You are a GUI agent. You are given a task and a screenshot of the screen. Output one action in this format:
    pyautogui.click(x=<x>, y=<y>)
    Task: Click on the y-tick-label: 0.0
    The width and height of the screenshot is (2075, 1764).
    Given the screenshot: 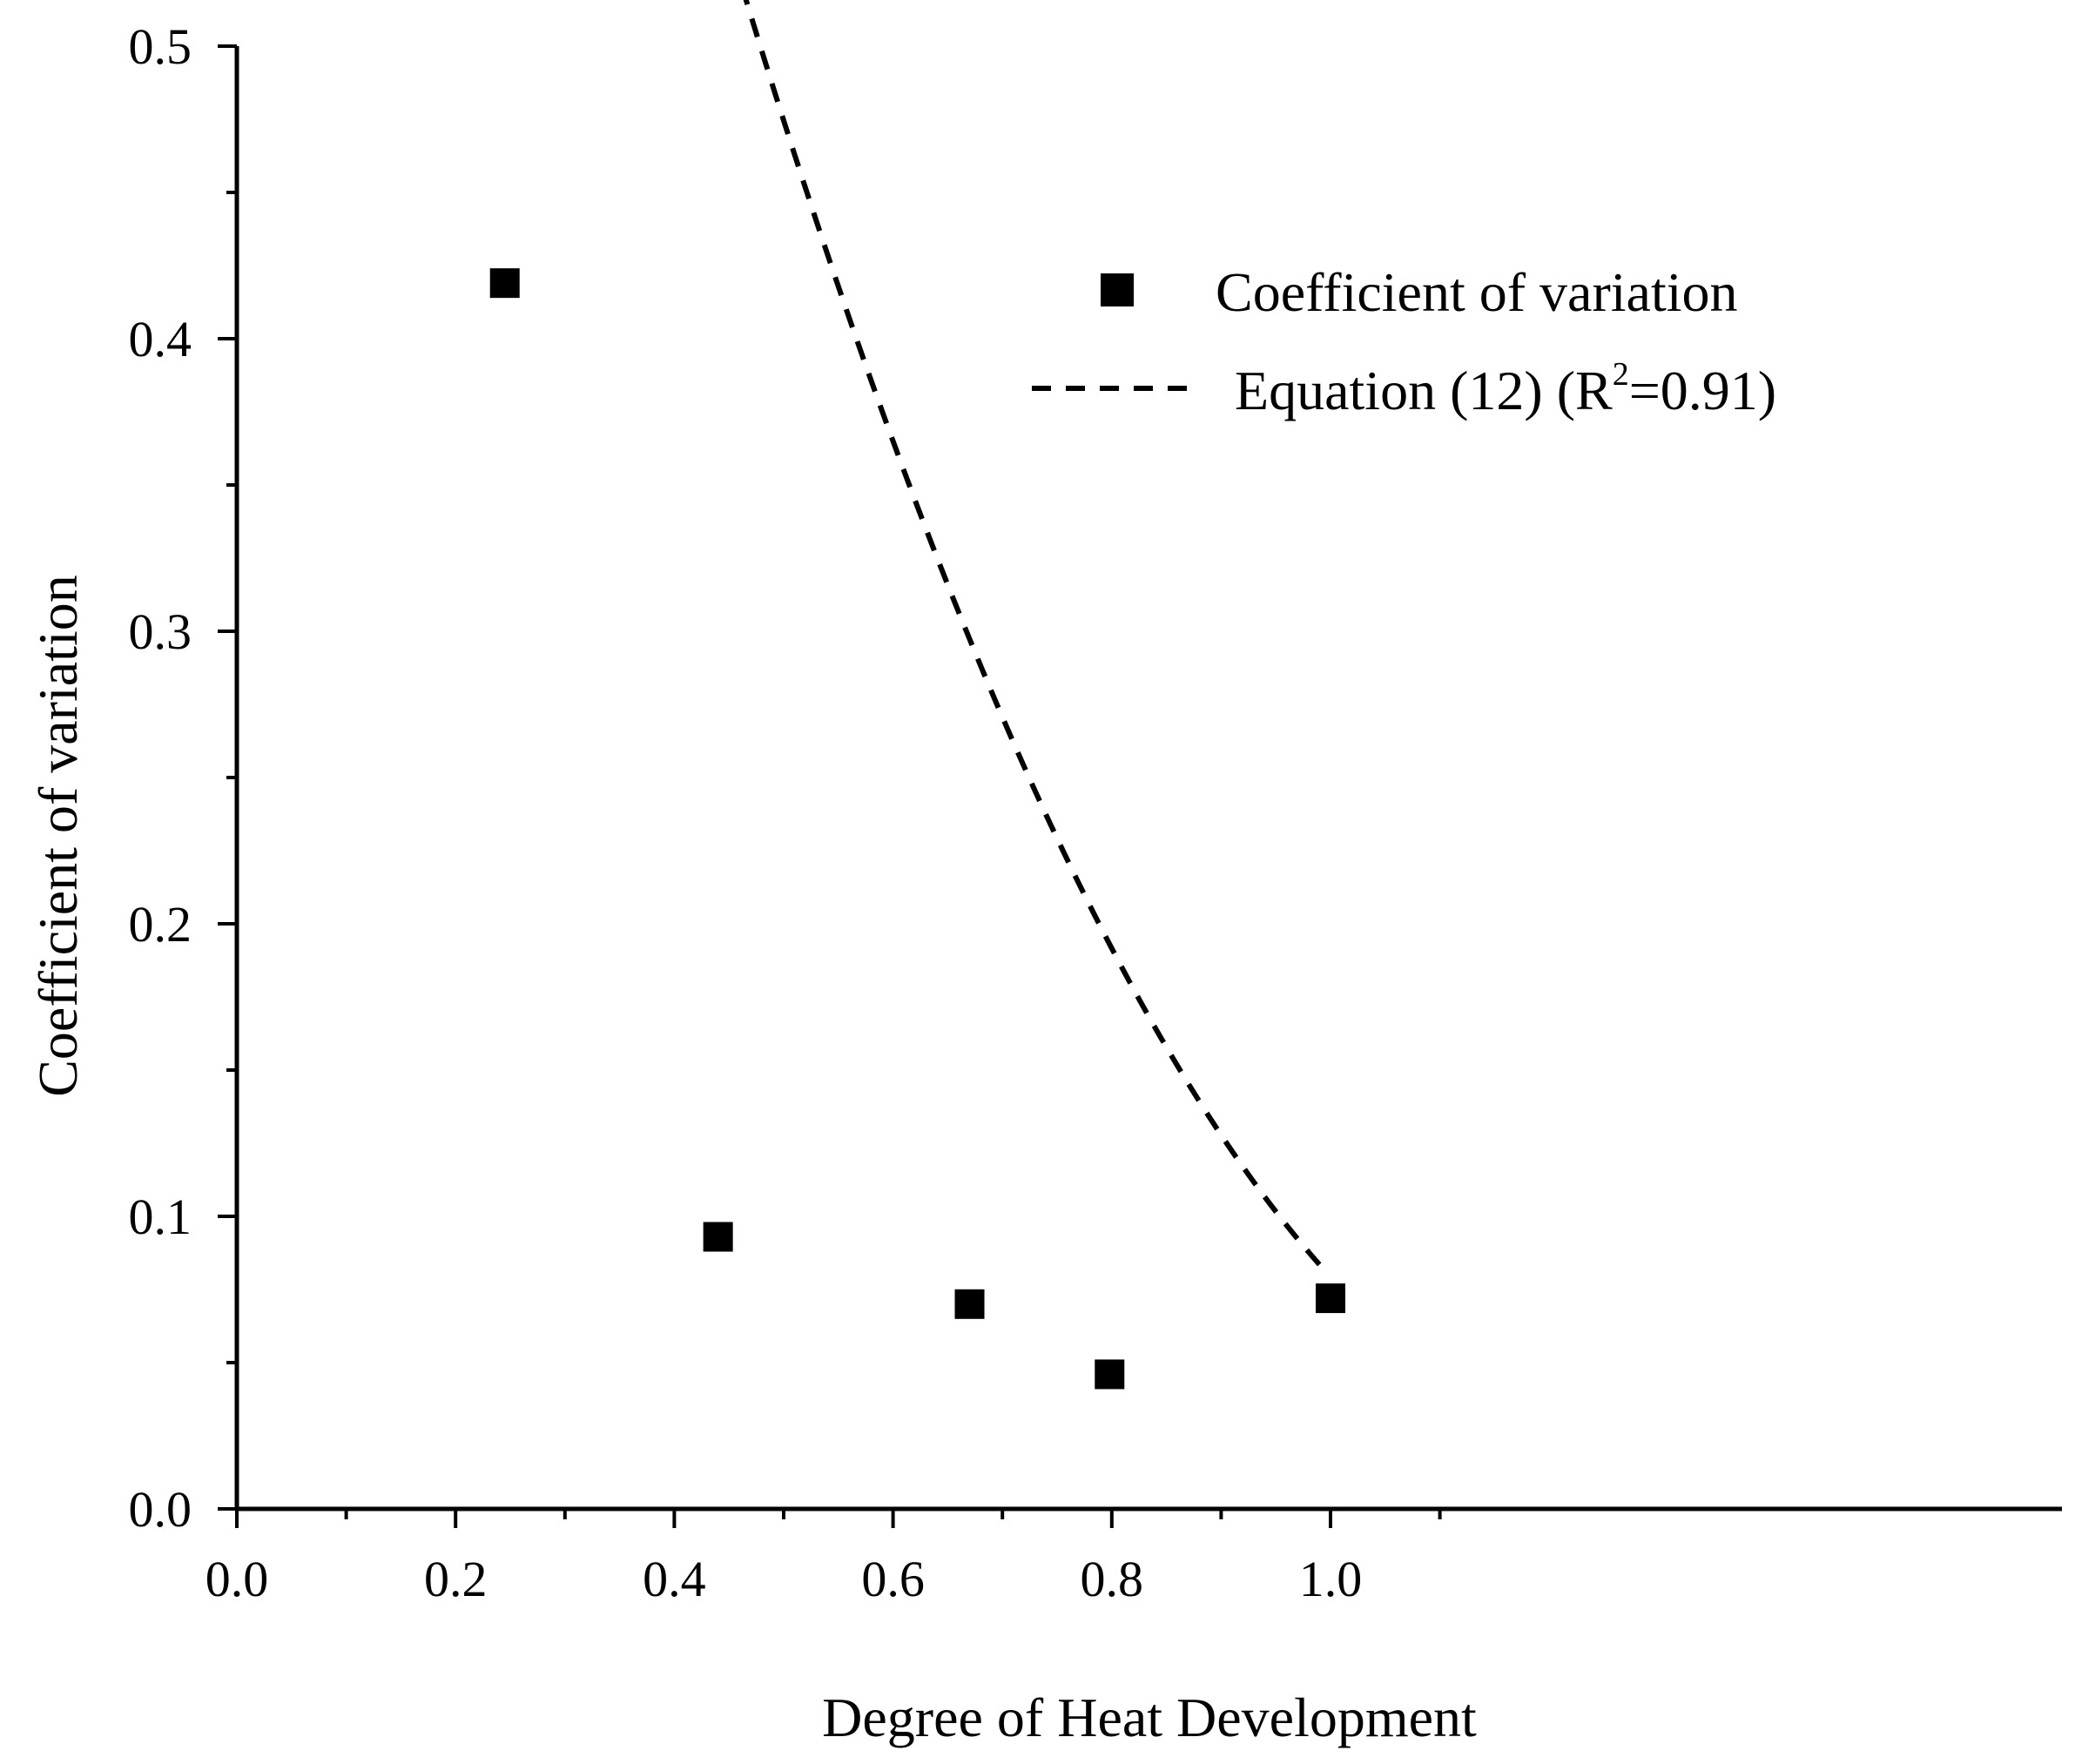 What is the action you would take?
    pyautogui.click(x=160, y=1509)
    